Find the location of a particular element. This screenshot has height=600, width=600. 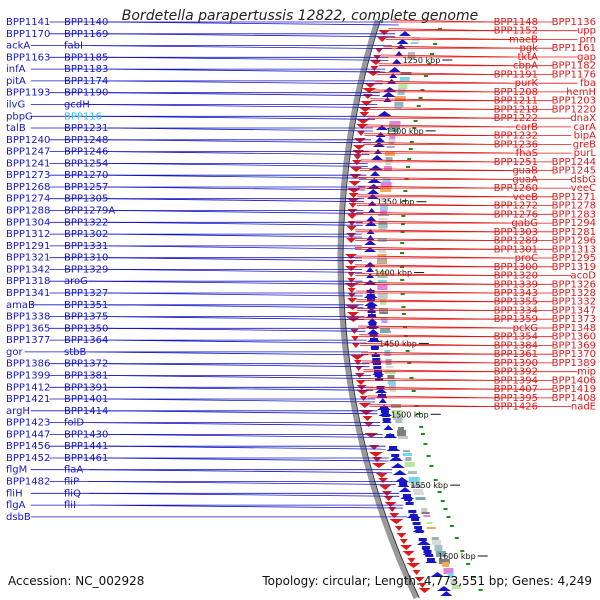

gene-label: BPP1369 is located at coordinates (574, 346).